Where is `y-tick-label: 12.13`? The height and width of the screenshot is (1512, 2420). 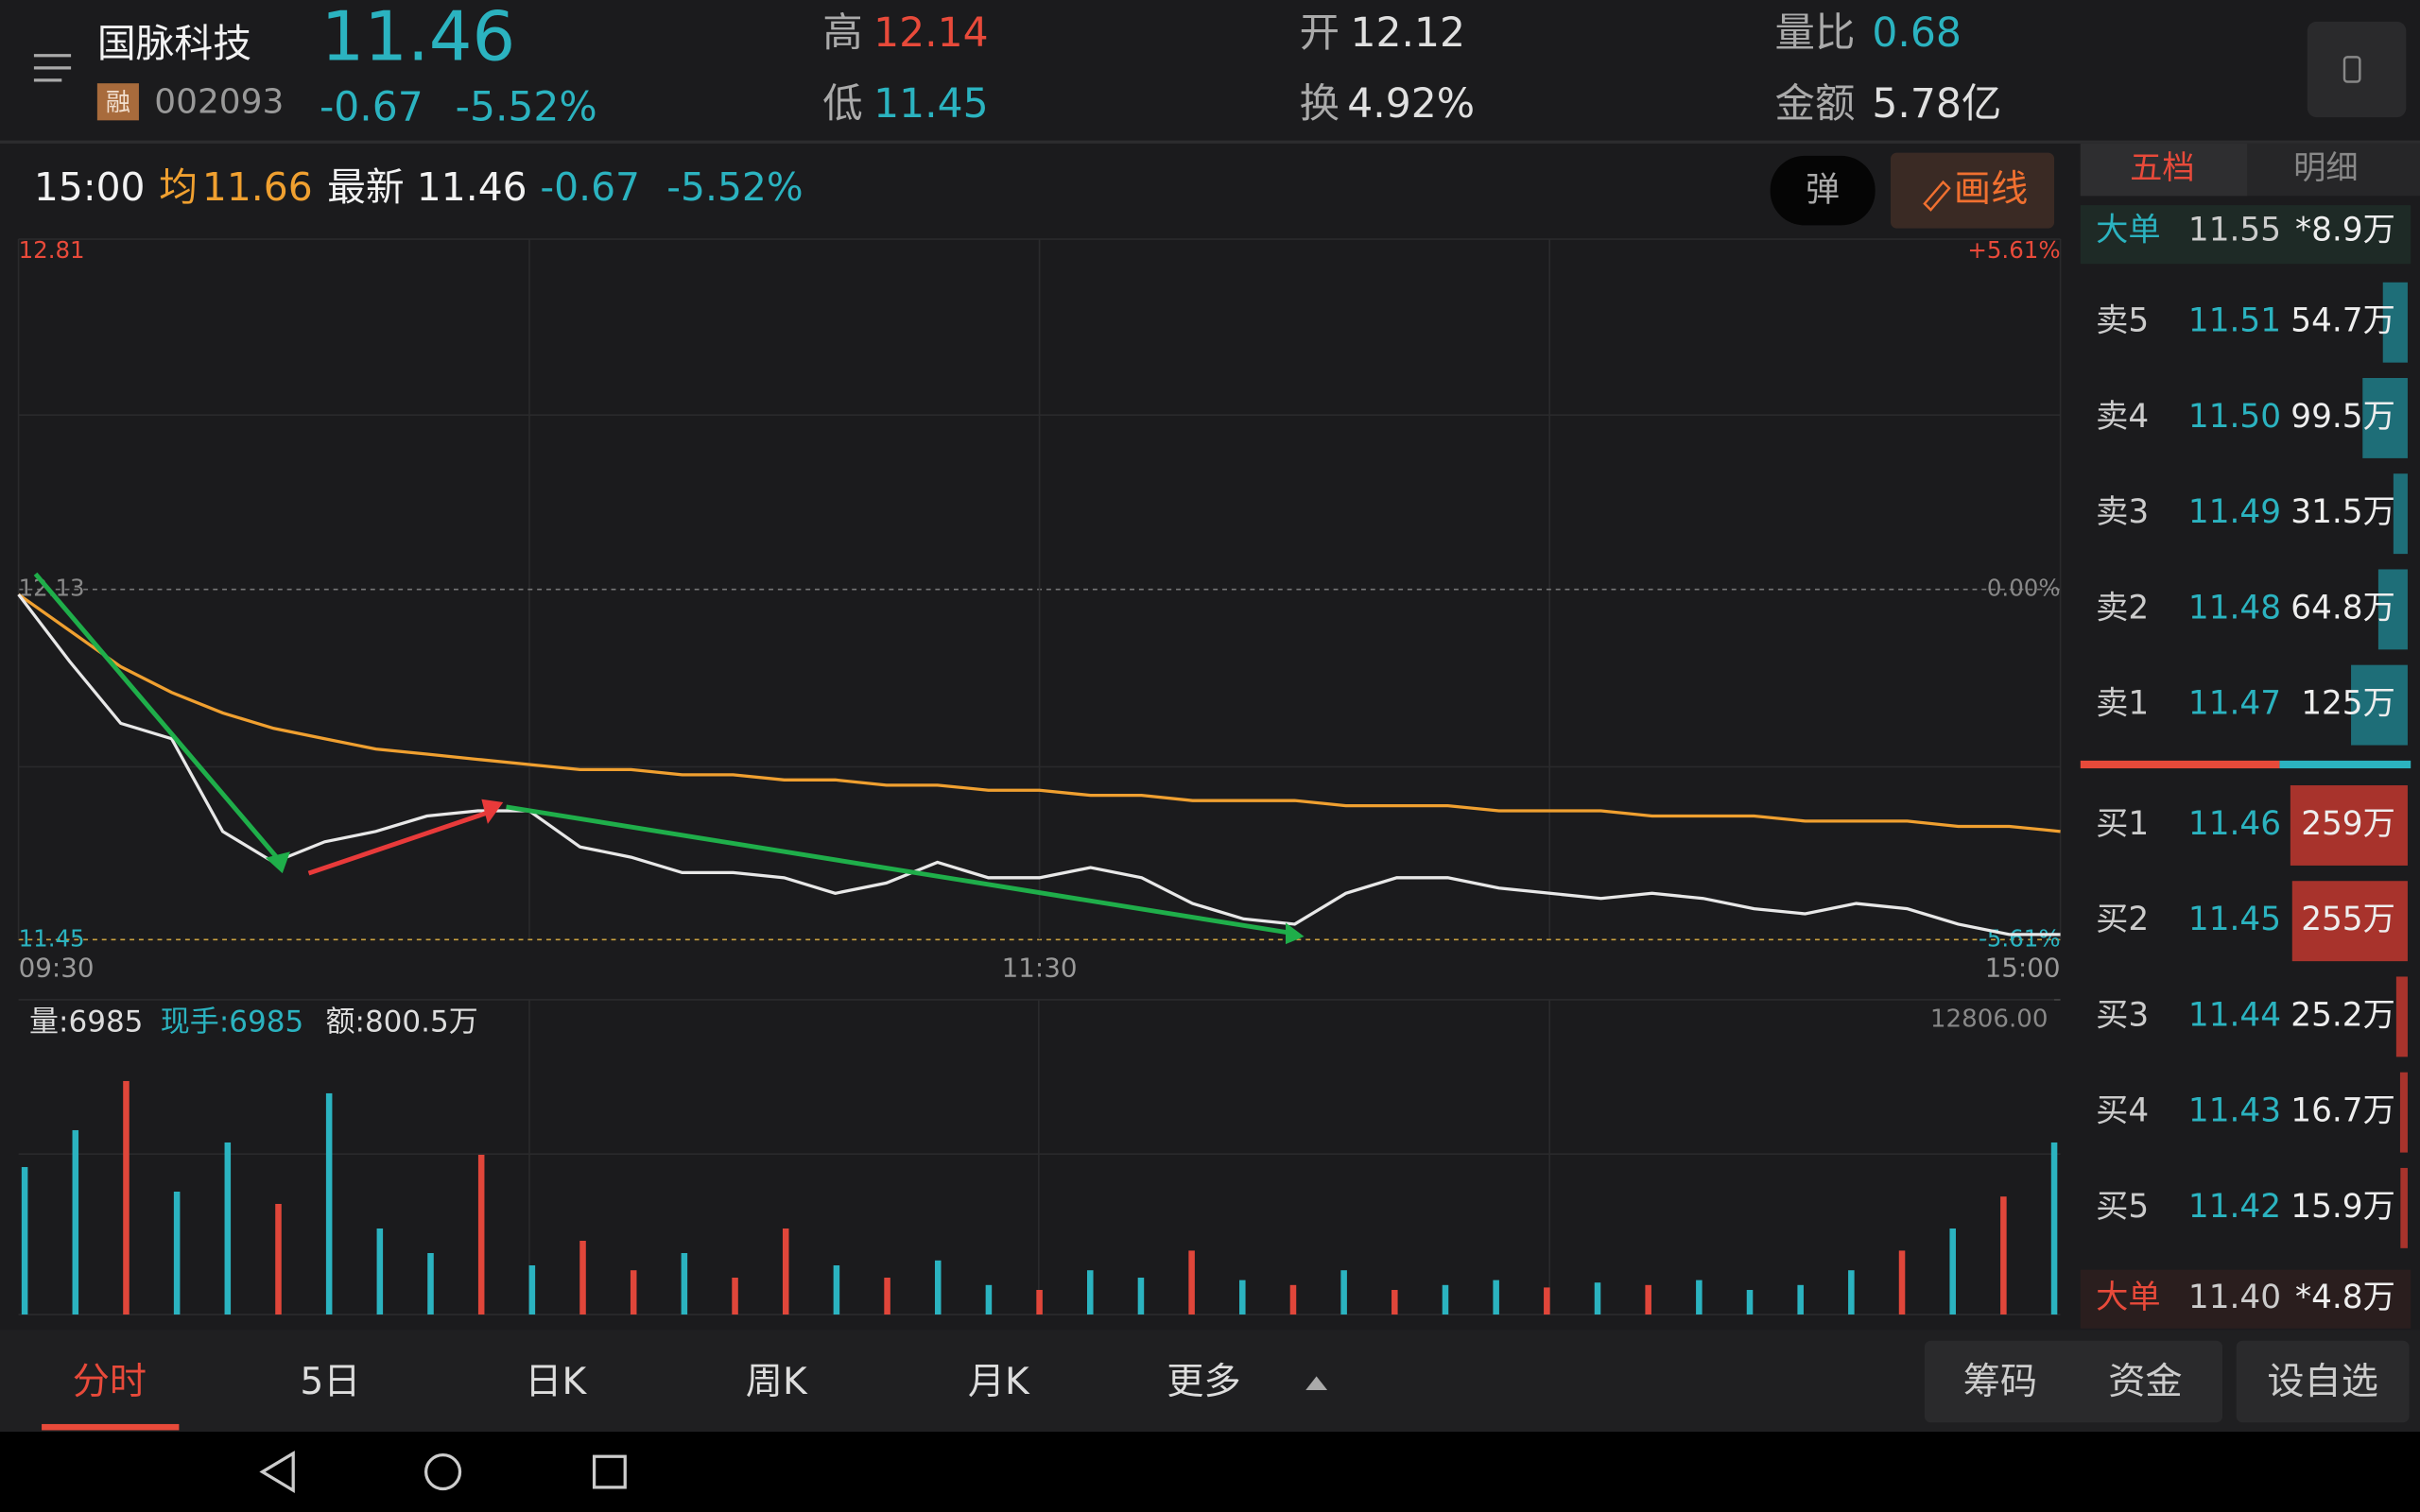 y-tick-label: 12.13 is located at coordinates (52, 588).